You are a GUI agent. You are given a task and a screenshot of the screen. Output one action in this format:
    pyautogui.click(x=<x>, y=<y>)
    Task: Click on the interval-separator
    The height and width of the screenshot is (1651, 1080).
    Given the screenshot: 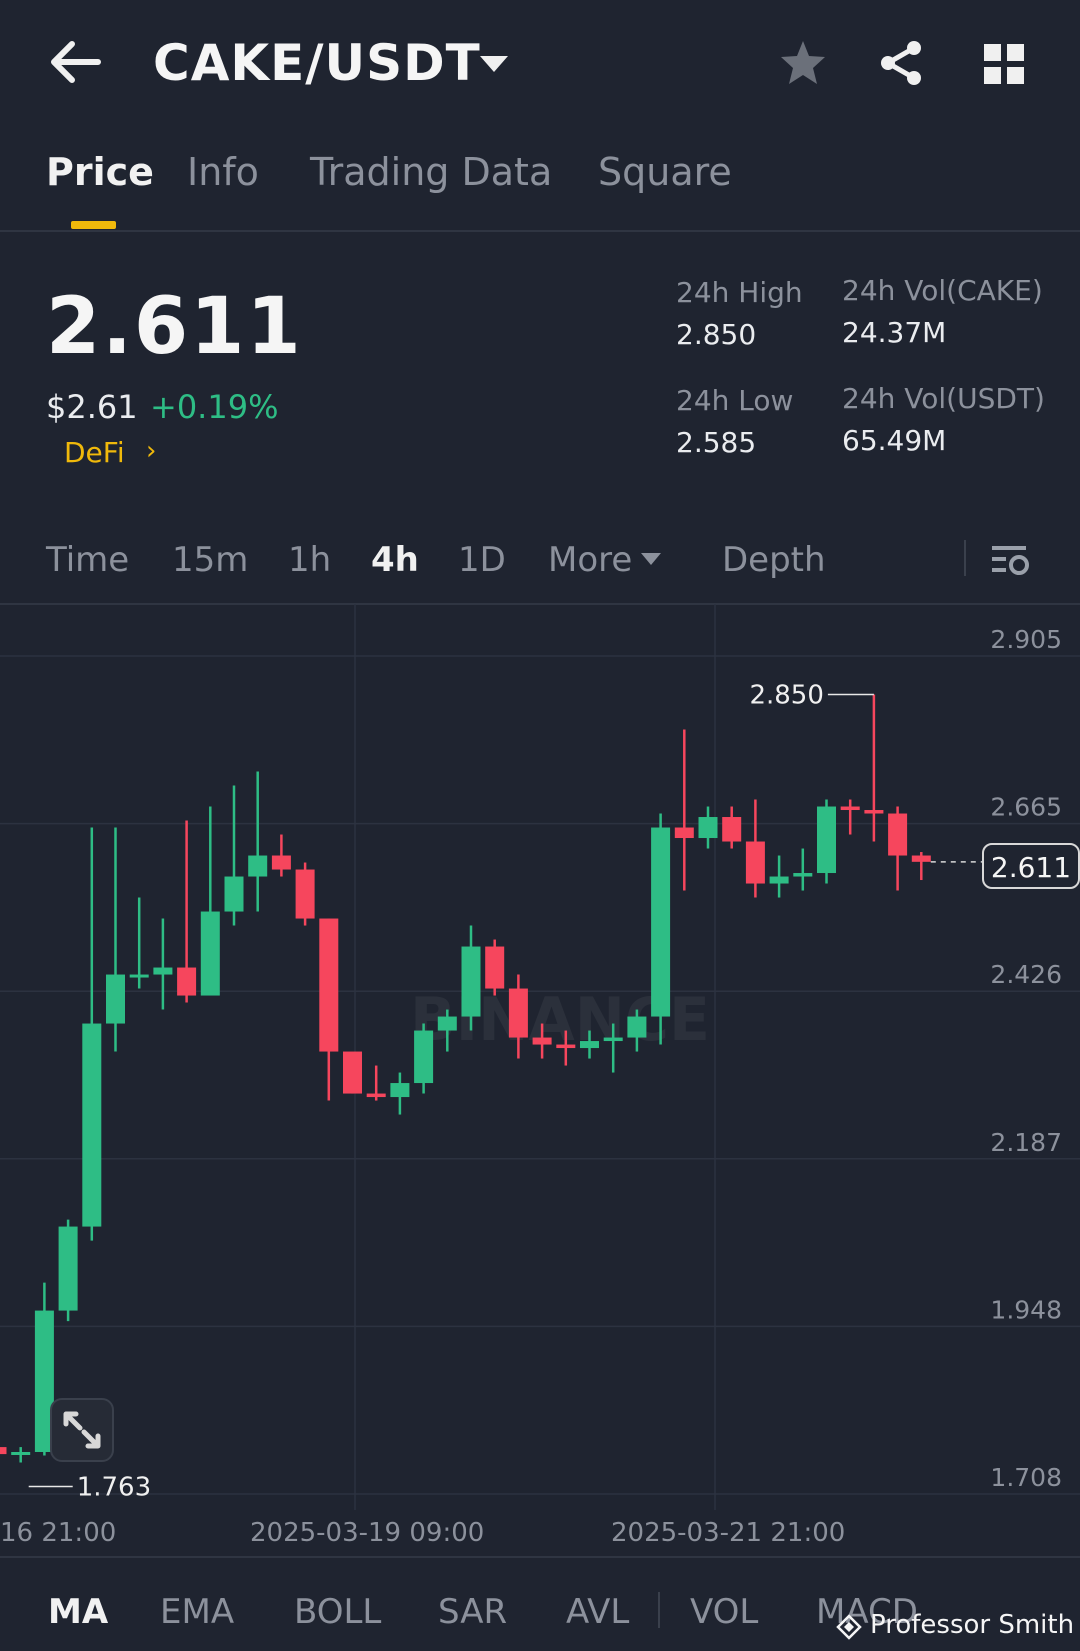 What is the action you would take?
    pyautogui.click(x=965, y=558)
    